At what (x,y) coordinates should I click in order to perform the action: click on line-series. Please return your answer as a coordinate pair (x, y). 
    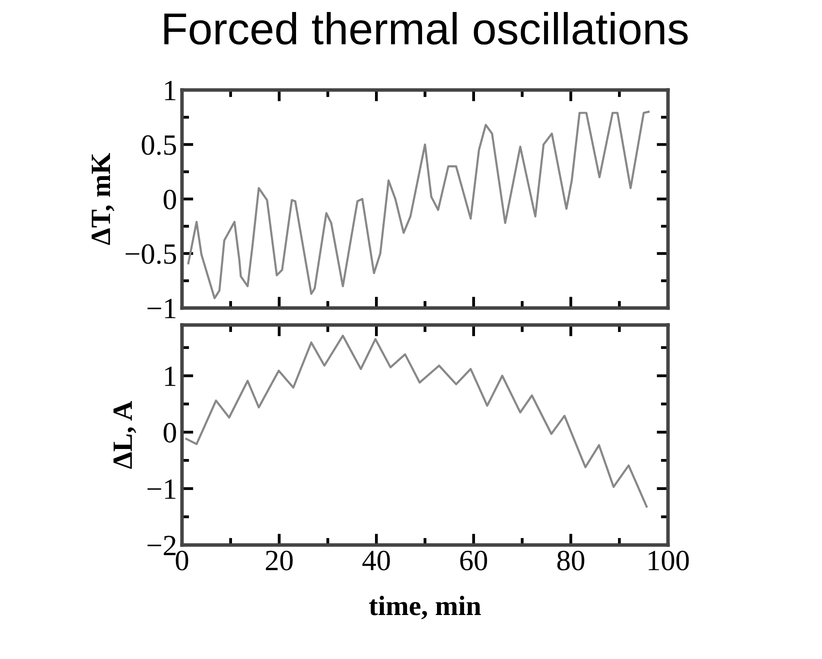
    Looking at the image, I should click on (416, 421).